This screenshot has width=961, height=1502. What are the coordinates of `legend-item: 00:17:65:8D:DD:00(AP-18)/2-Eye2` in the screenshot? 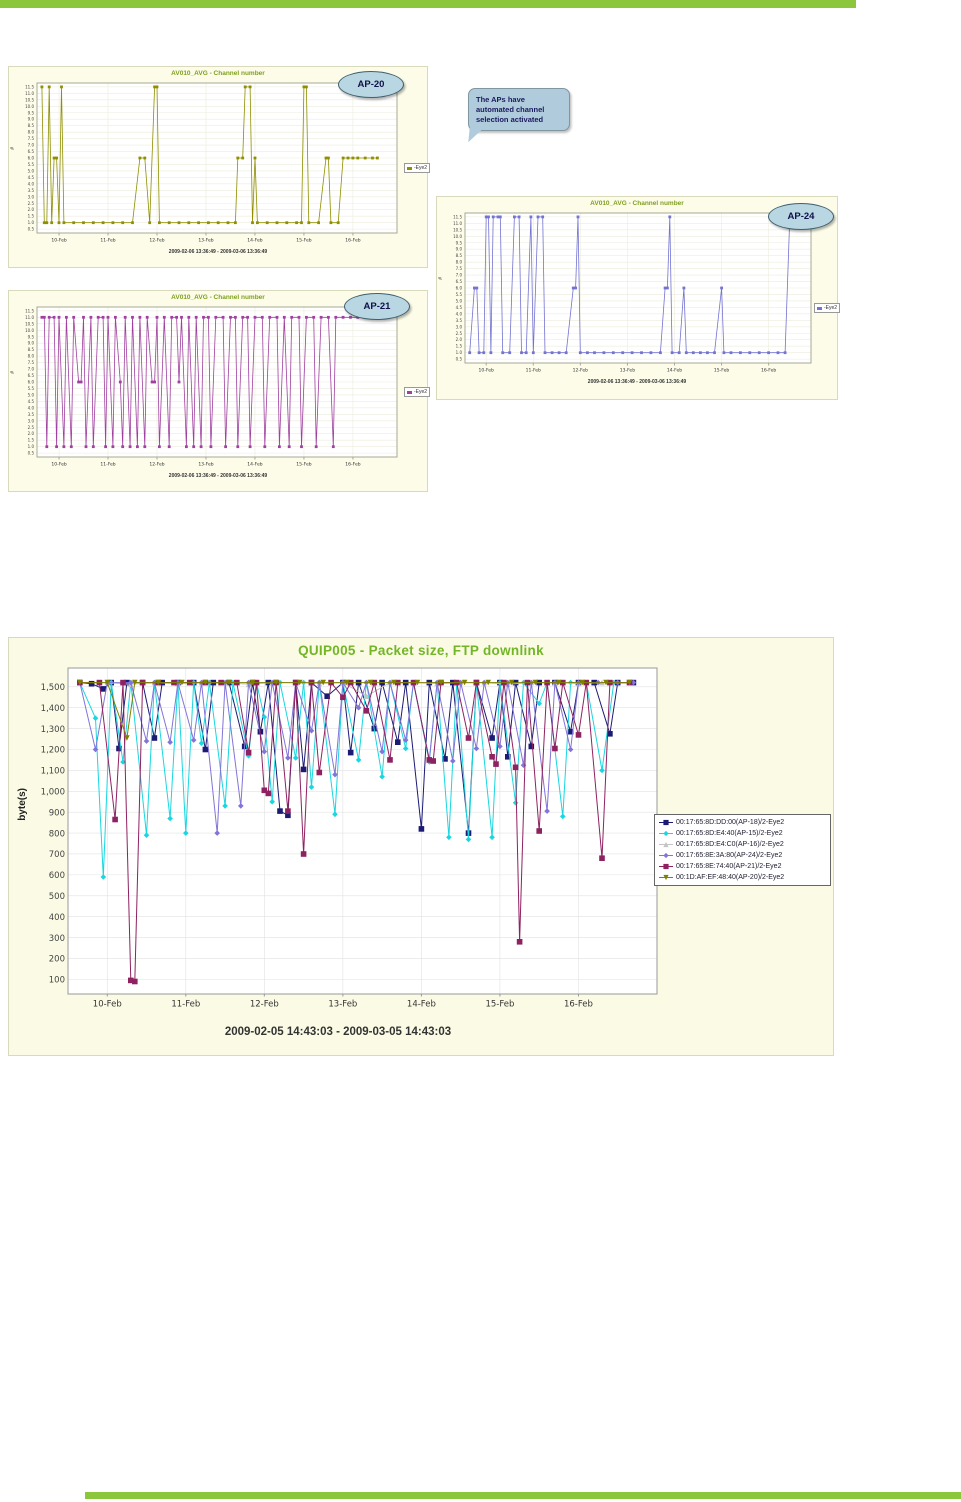 It's located at (742, 822).